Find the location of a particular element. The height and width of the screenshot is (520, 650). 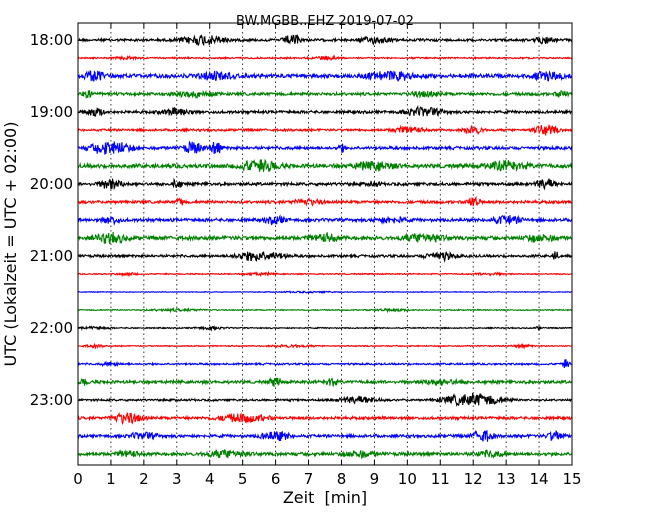

y-tick-label: 20:00 is located at coordinates (51, 184).